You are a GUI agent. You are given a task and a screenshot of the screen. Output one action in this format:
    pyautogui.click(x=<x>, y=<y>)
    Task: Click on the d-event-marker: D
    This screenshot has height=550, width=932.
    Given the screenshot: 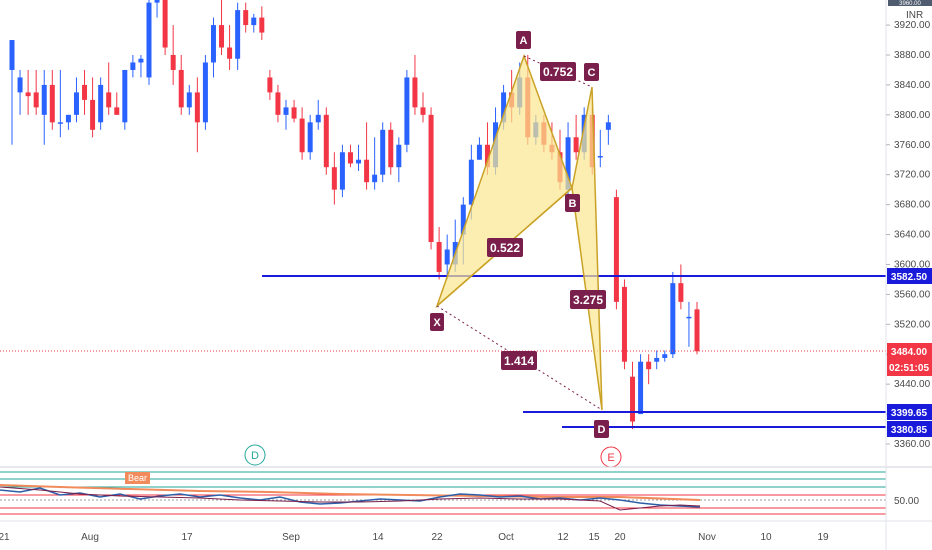 What is the action you would take?
    pyautogui.click(x=255, y=455)
    